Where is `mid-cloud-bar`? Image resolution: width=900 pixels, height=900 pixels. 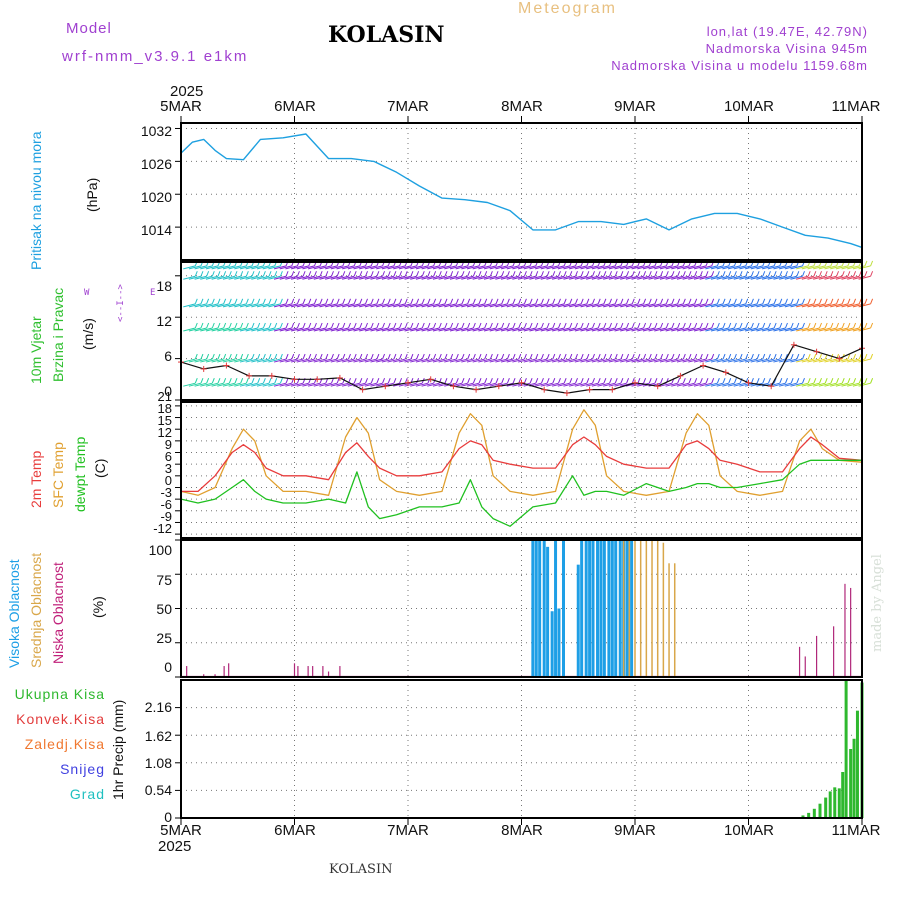
mid-cloud-bar is located at coordinates (623, 608).